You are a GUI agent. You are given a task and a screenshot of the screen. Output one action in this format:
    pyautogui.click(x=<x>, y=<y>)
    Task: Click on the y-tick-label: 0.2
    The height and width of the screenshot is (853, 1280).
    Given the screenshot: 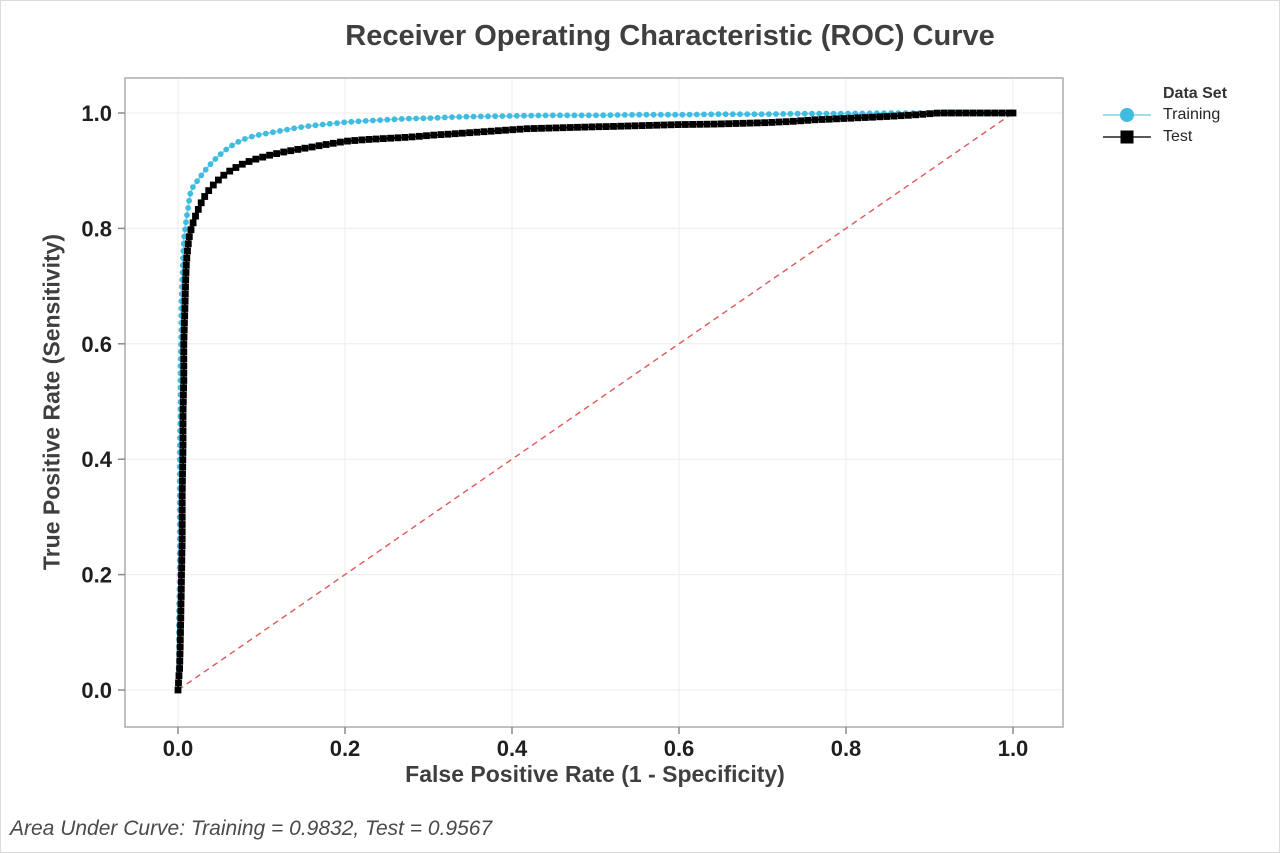 What is the action you would take?
    pyautogui.click(x=96, y=575)
    